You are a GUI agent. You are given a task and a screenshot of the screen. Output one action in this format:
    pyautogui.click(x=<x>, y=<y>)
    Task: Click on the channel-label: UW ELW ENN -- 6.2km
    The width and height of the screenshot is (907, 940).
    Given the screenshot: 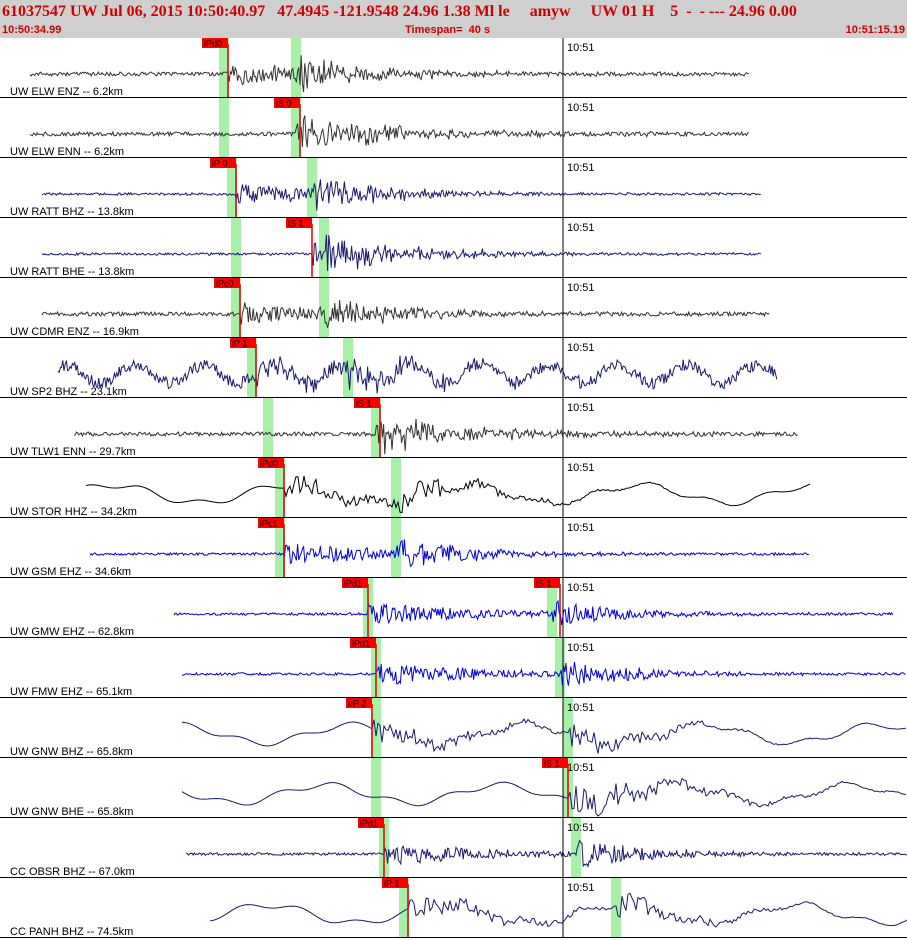 What is the action you would take?
    pyautogui.click(x=67, y=152)
    